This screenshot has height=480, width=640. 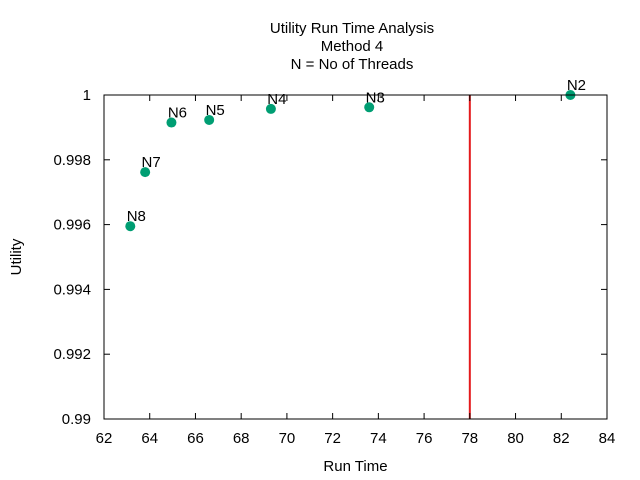 What do you see at coordinates (375, 97) in the screenshot?
I see `data-point-label: N3` at bounding box center [375, 97].